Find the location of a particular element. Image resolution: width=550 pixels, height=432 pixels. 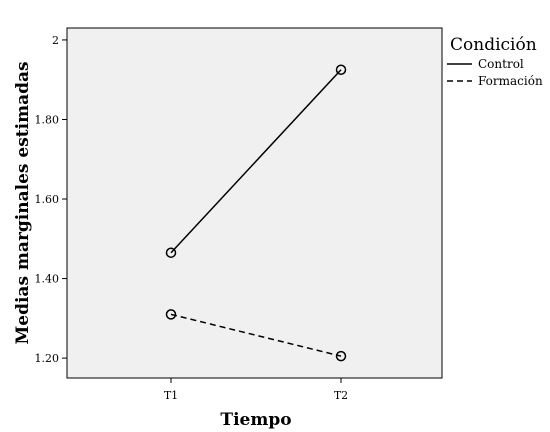

legend: Condición Control Formación is located at coordinates (495, 61).